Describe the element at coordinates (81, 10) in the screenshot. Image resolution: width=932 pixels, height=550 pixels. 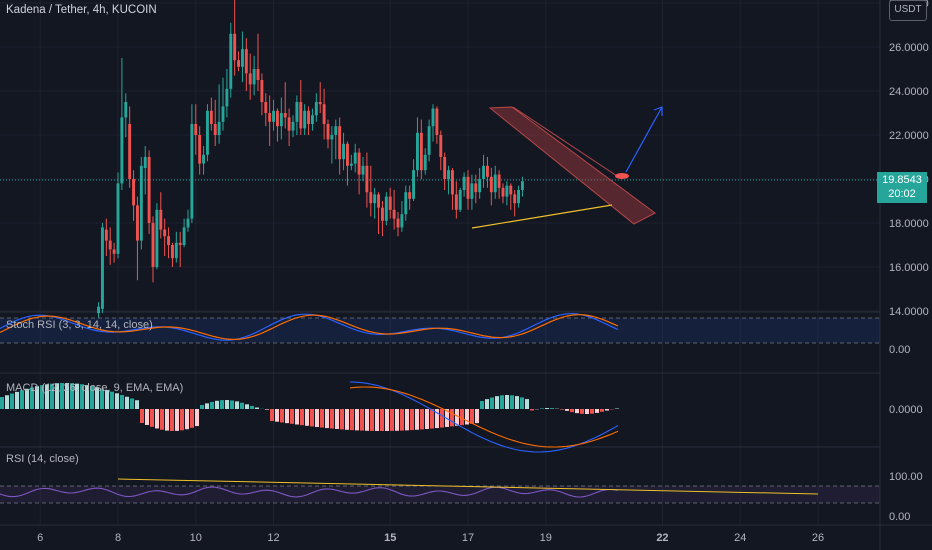
I see `symbol-title: Kadena / Tether, 4h, KUCOIN` at that location.